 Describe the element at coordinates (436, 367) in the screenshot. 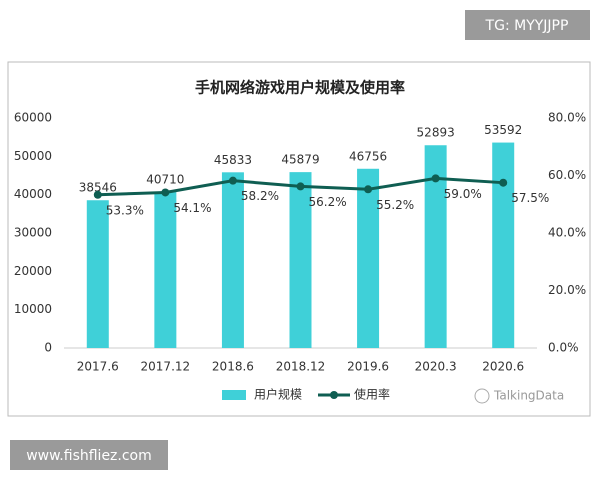

I see `x-tick-label: 2020.3` at that location.